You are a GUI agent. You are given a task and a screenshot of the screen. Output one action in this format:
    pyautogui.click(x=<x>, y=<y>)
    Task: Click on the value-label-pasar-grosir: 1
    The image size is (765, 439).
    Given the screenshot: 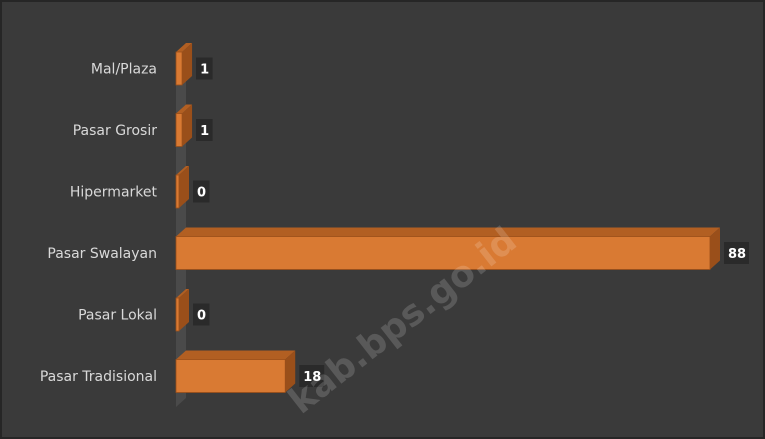 What is the action you would take?
    pyautogui.click(x=204, y=130)
    